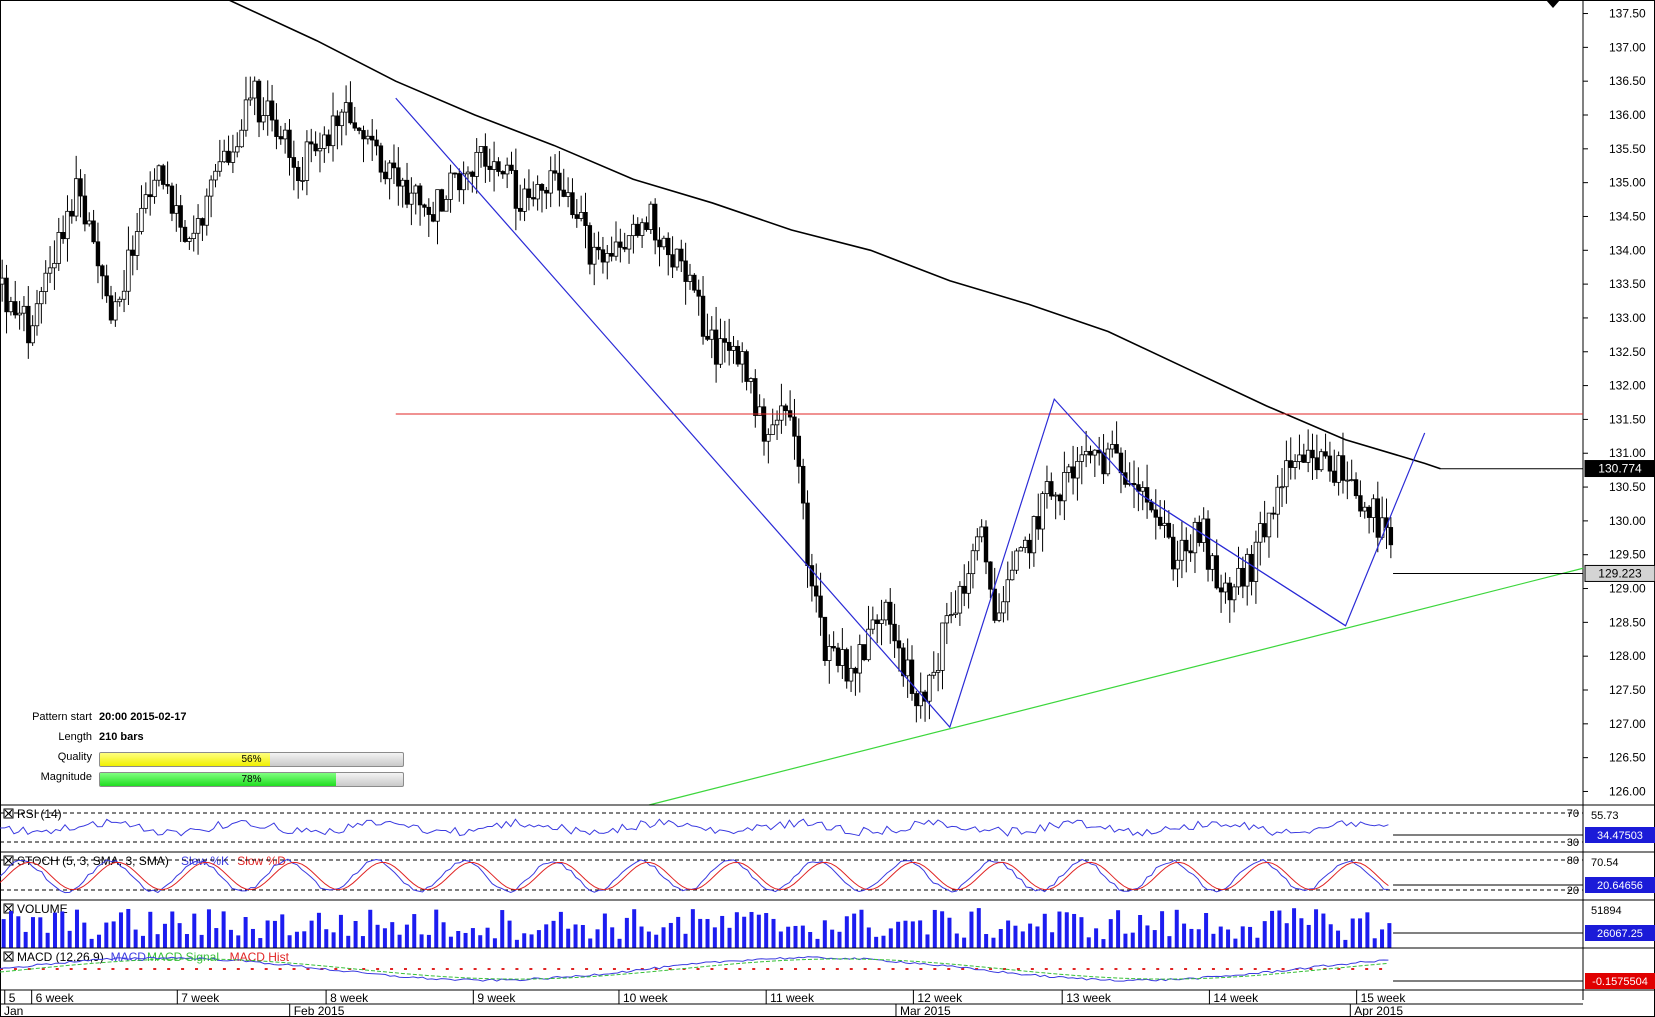  I want to click on pattern-quality-row: Quality 56%, so click(205, 758).